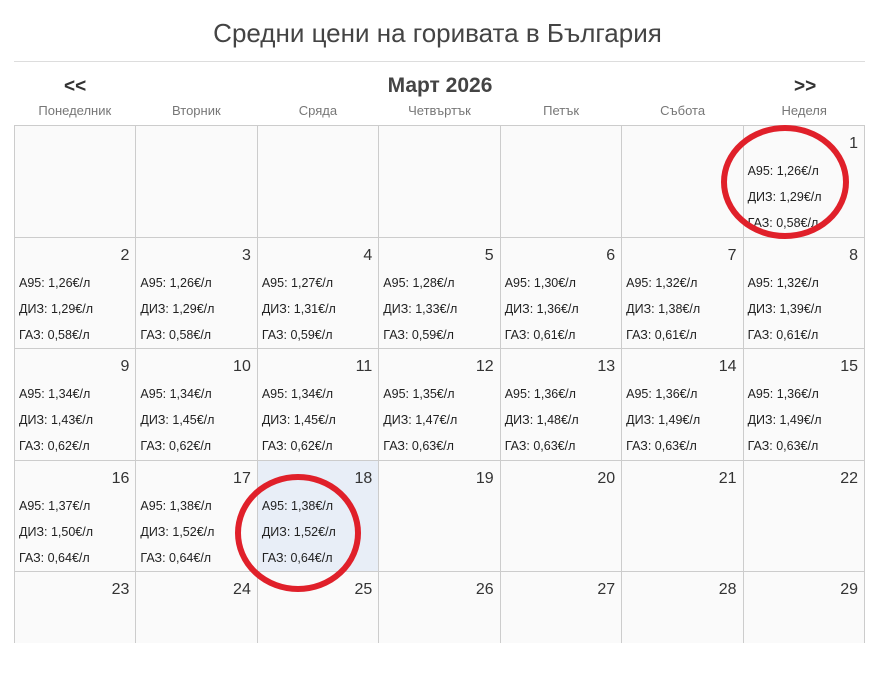 The height and width of the screenshot is (689, 875). Describe the element at coordinates (56, 531) in the screenshot. I see `price-diesel: ДИЗ: 1,50€/л` at that location.